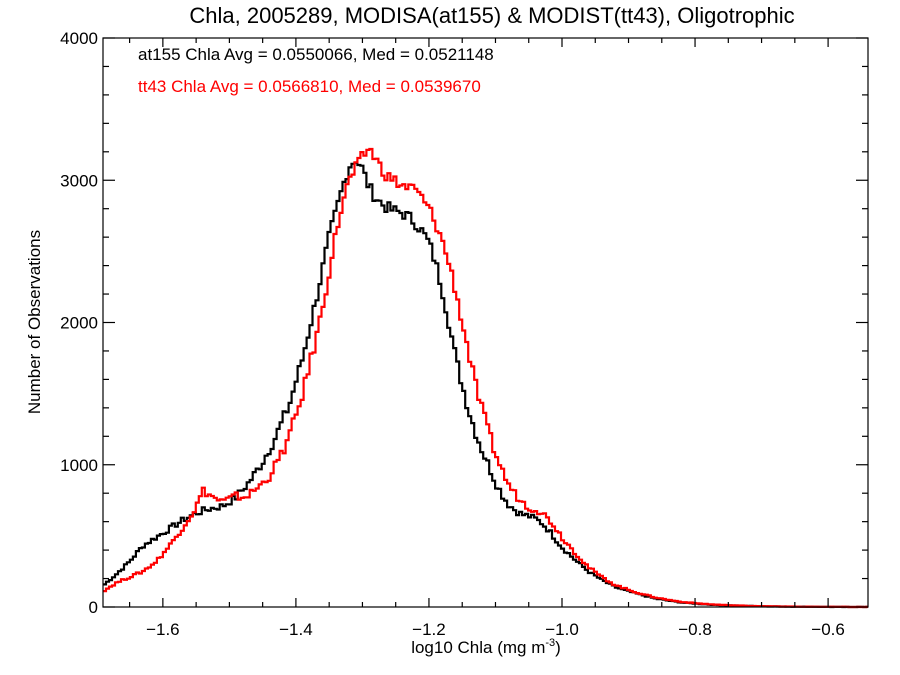  What do you see at coordinates (478, 647) in the screenshot?
I see `x-axis-label-main: log10 Chla (mg m` at bounding box center [478, 647].